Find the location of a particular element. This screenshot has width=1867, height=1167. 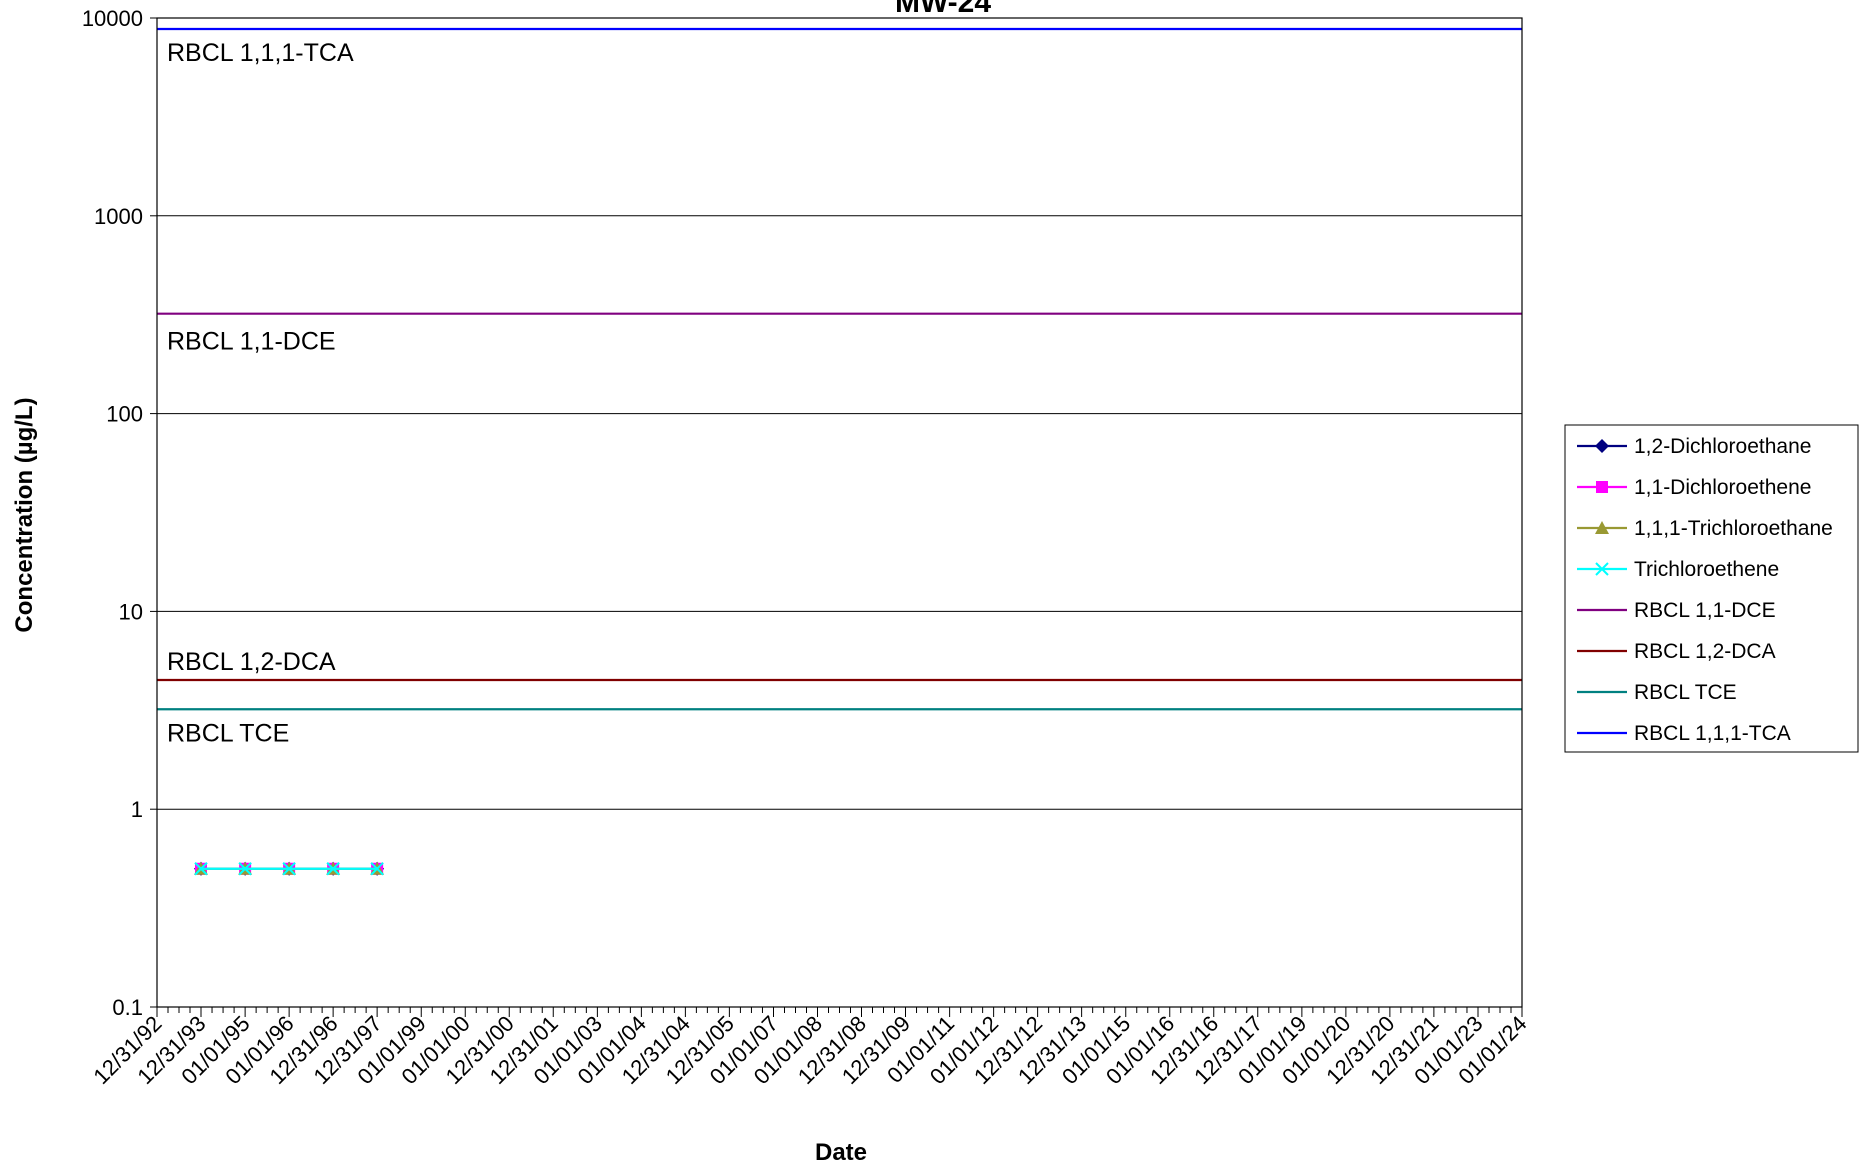

legend-label: RBCL TCE is located at coordinates (1685, 692).